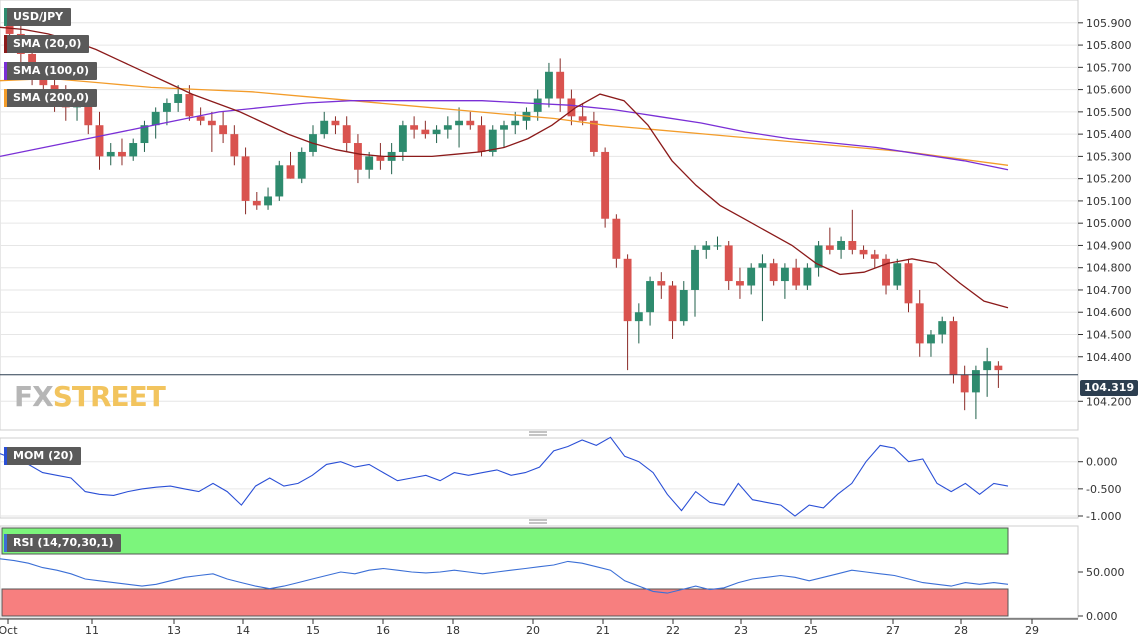 This screenshot has width=1148, height=642. I want to click on price-axis-label: 105.000, so click(1109, 223).